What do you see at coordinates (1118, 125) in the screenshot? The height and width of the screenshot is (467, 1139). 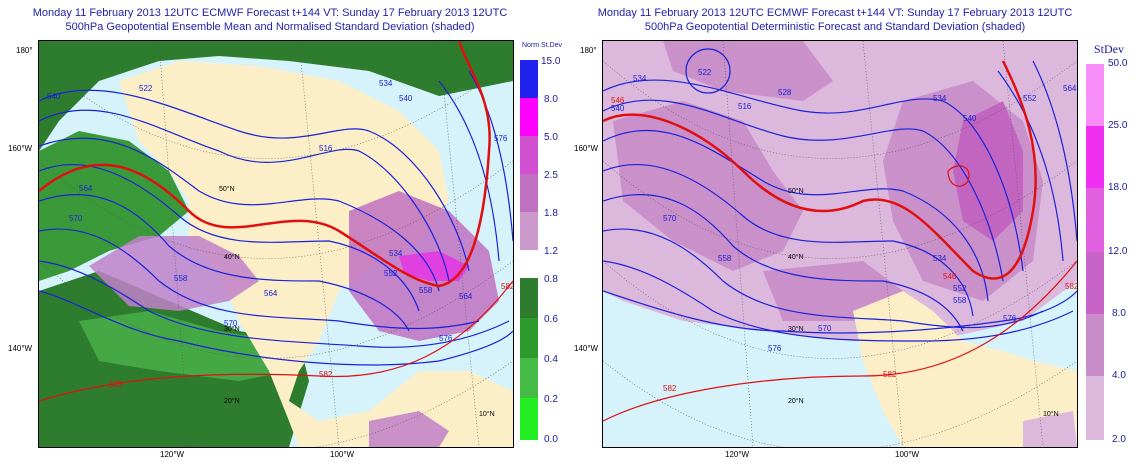 I see `right-colorbar-label: 25.0` at bounding box center [1118, 125].